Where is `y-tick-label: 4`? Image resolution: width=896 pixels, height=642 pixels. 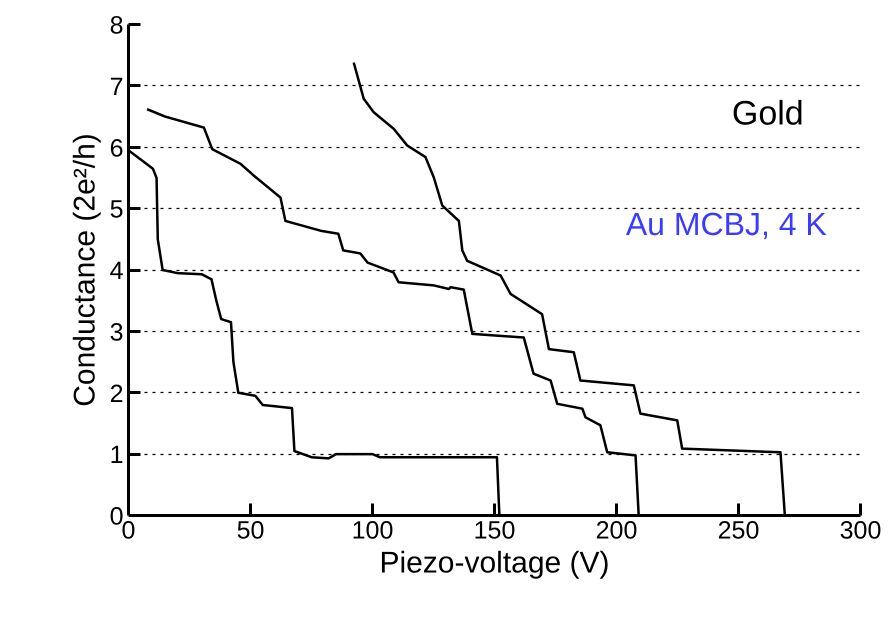 y-tick-label: 4 is located at coordinates (117, 271).